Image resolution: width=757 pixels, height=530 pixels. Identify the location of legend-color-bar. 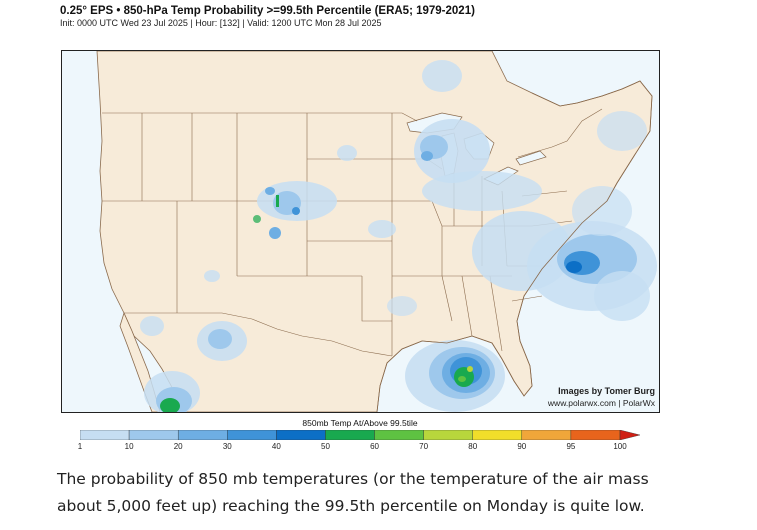
(360, 435).